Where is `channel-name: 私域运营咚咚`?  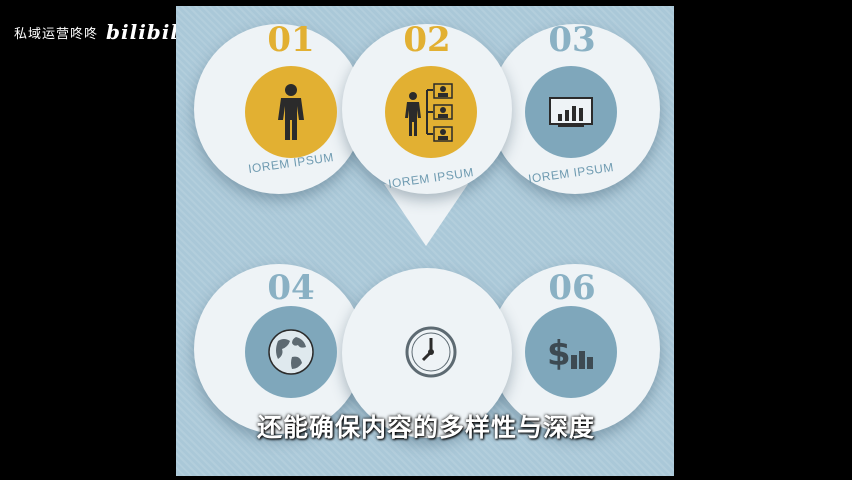 channel-name: 私域运营咚咚 is located at coordinates (56, 34).